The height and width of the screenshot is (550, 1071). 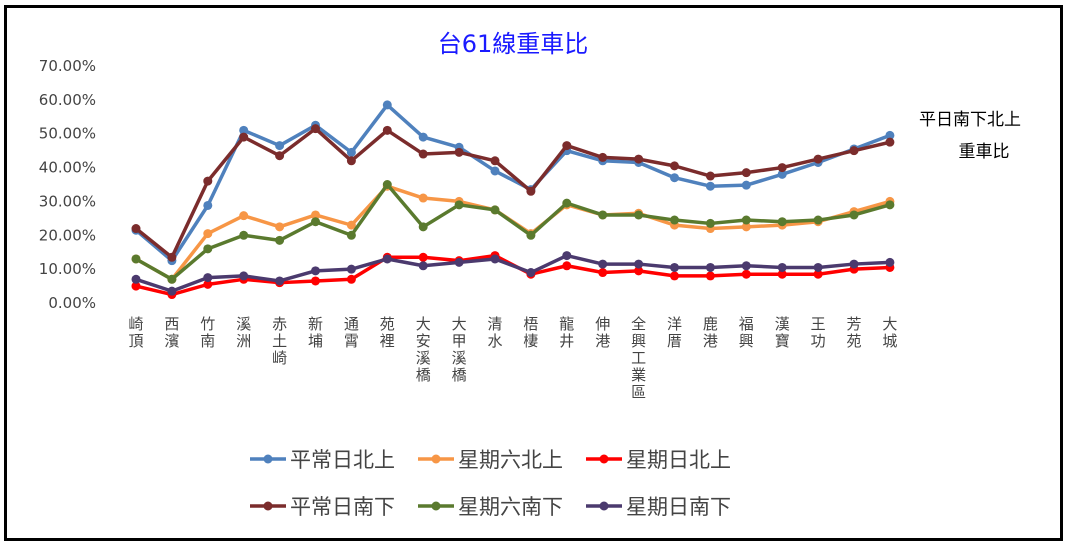 What do you see at coordinates (984, 152) in the screenshot?
I see `annotation-line-2: 重車比` at bounding box center [984, 152].